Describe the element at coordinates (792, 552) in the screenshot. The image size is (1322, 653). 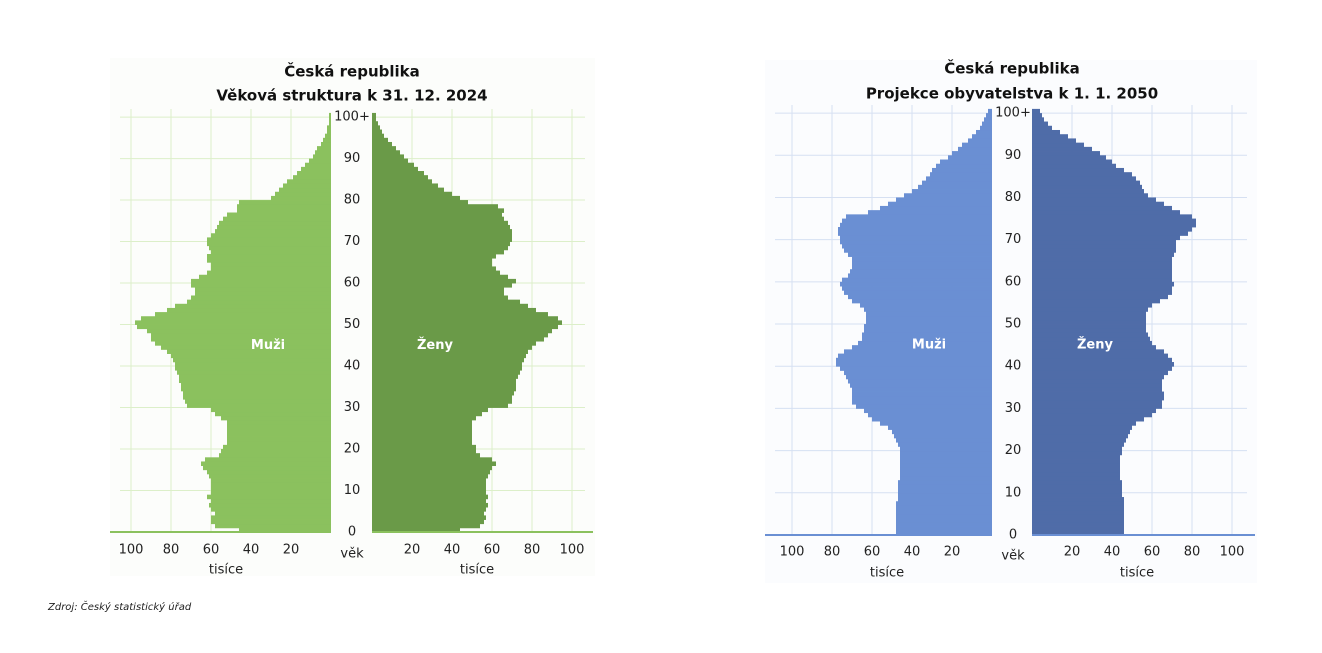
I see `x-tick-label: 100` at that location.